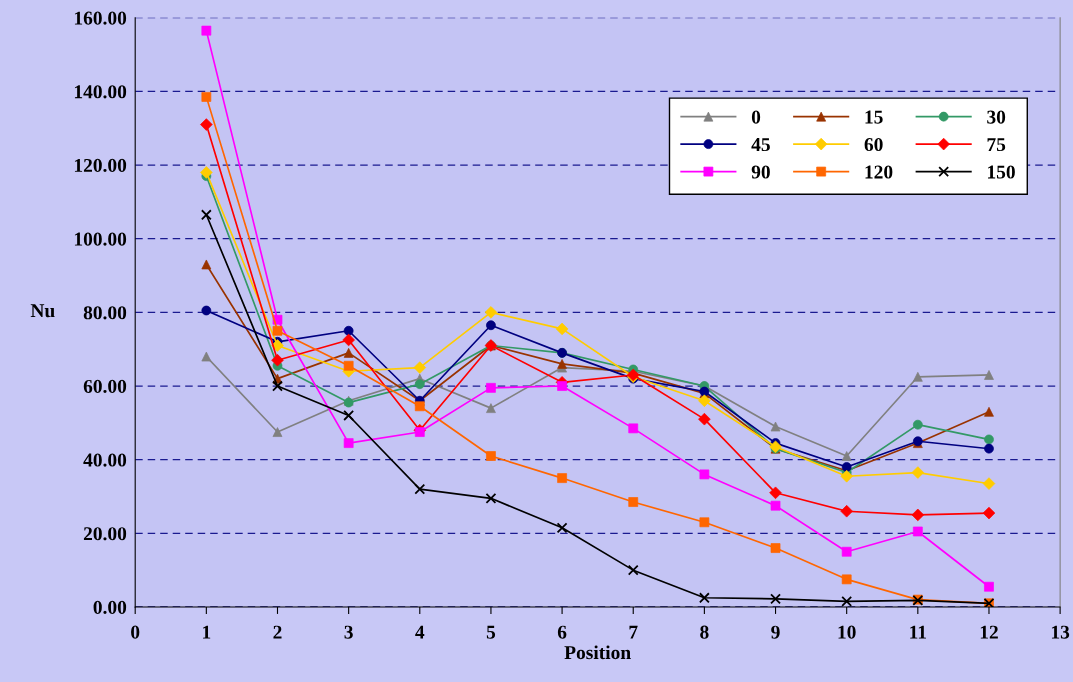 Image resolution: width=1073 pixels, height=682 pixels. What do you see at coordinates (207, 632) in the screenshot?
I see `x-tick-label: 1` at bounding box center [207, 632].